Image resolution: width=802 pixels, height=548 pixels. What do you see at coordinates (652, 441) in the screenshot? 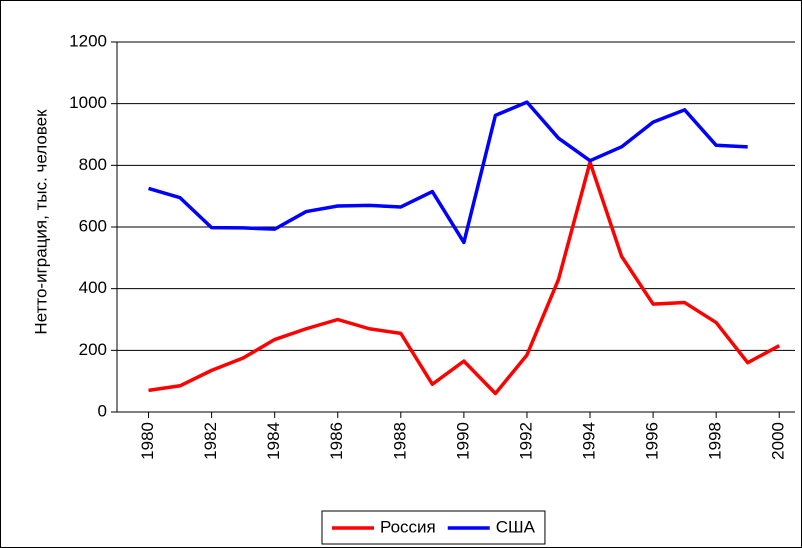
I see `x-tick-label: 1996` at bounding box center [652, 441].